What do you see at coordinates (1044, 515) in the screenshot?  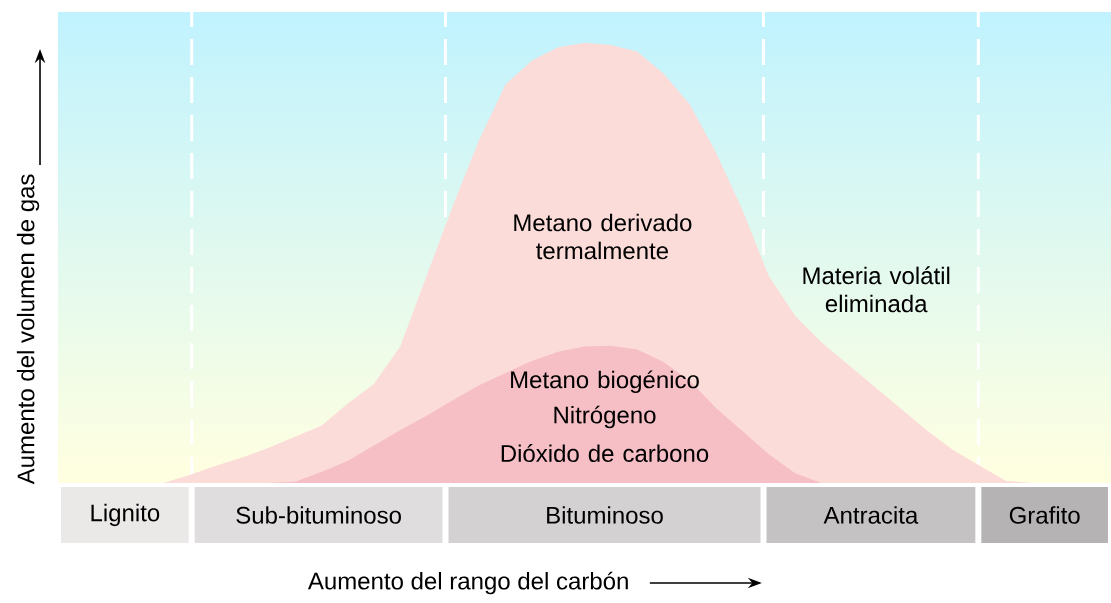 I see `text: Grafito` at bounding box center [1044, 515].